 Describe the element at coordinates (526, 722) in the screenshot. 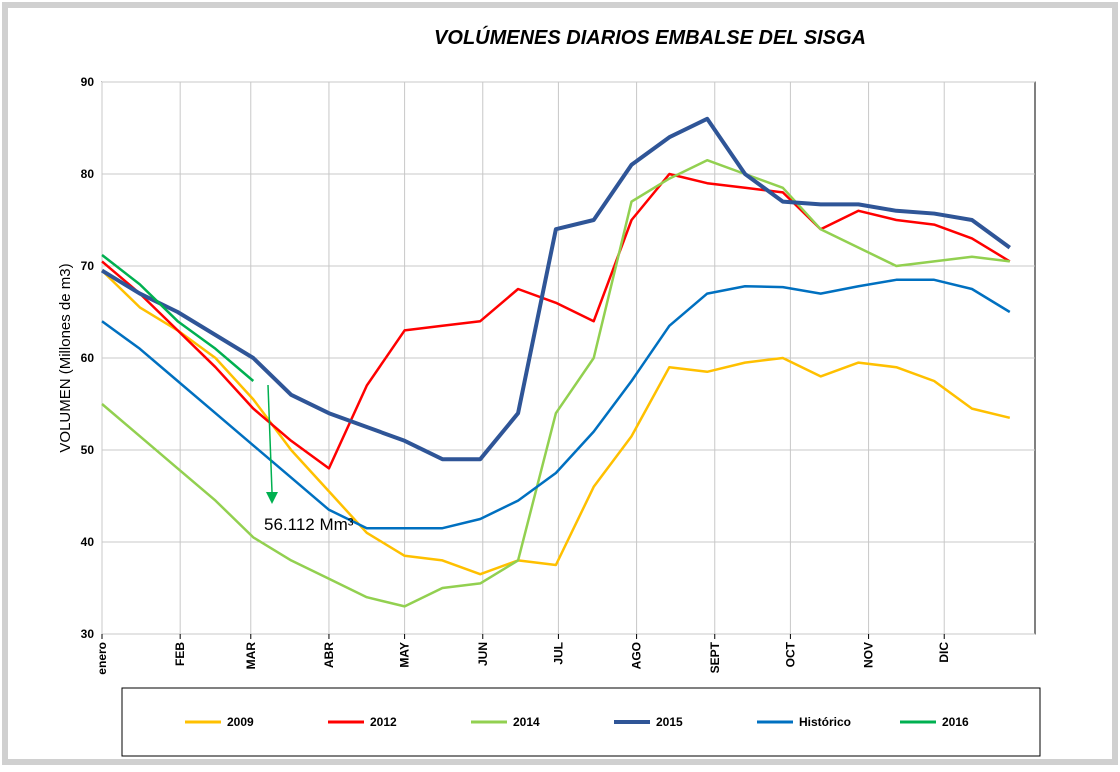

I see `legend-label: 2014` at that location.